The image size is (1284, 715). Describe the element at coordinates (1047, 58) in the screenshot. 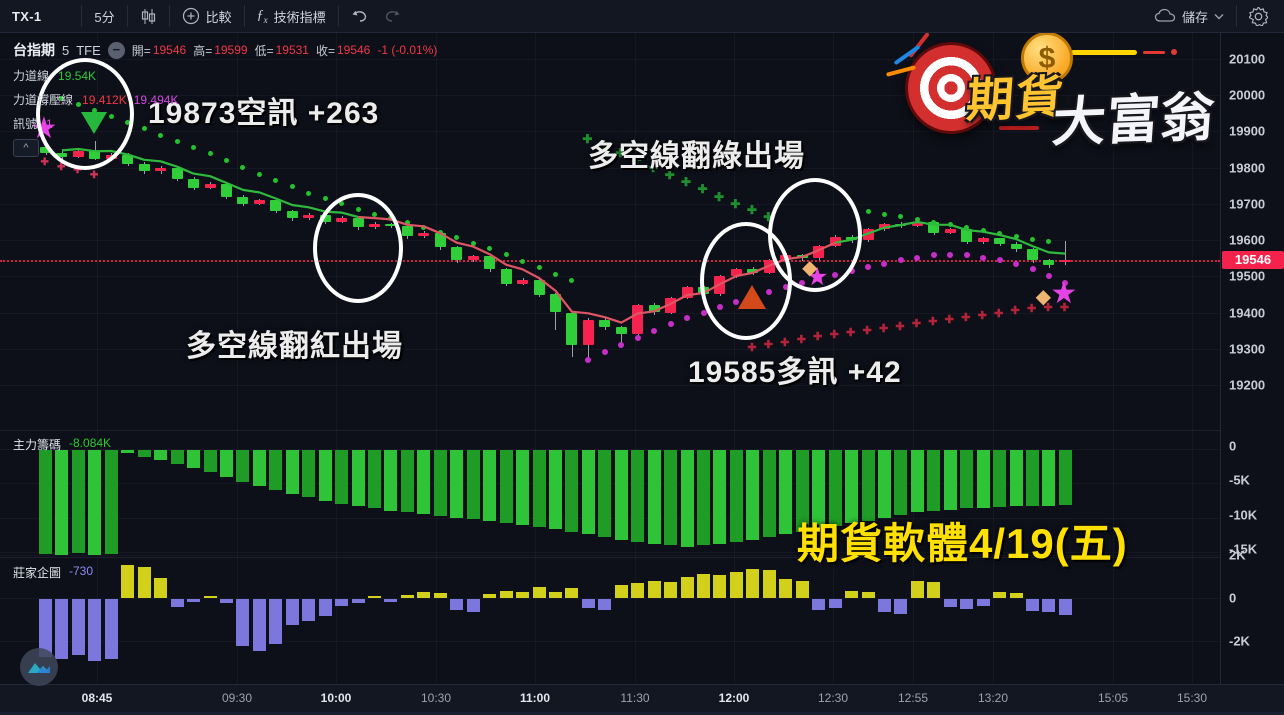

I see `coin-icon: $` at that location.